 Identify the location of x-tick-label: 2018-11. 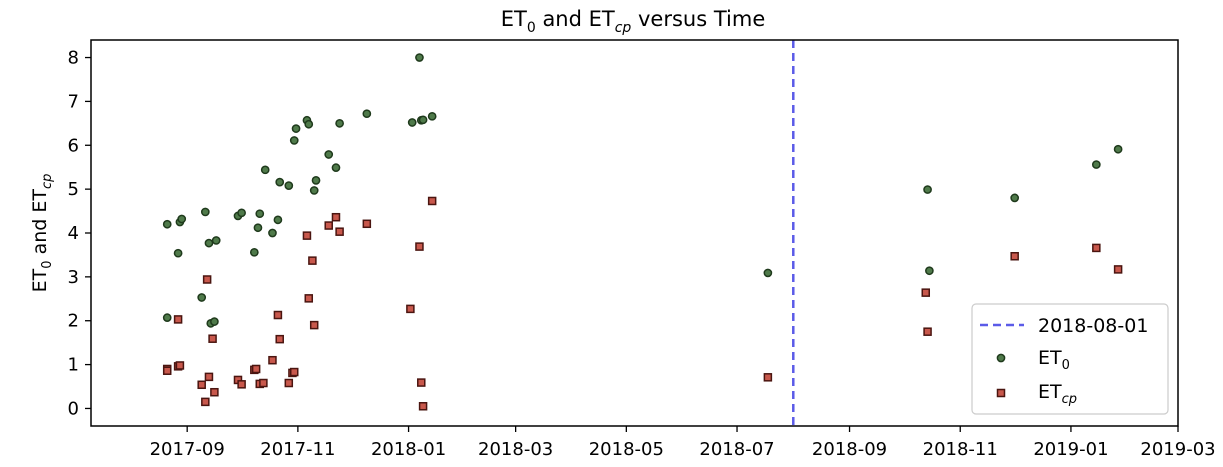
(960, 449).